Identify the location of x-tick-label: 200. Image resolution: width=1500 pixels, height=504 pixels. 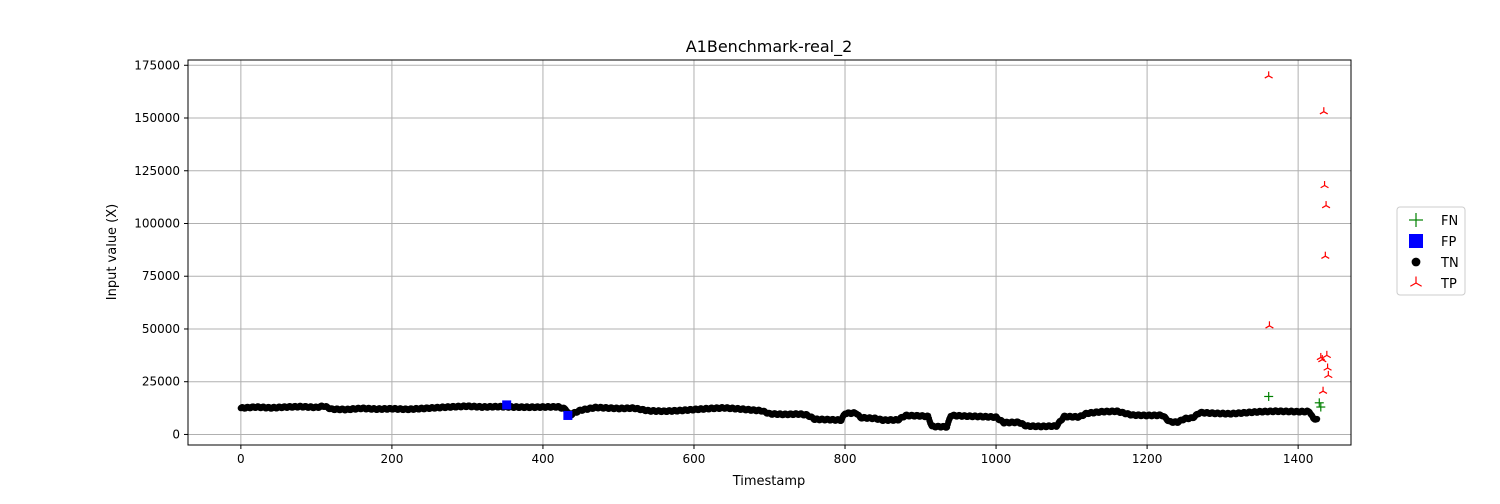
(391, 459).